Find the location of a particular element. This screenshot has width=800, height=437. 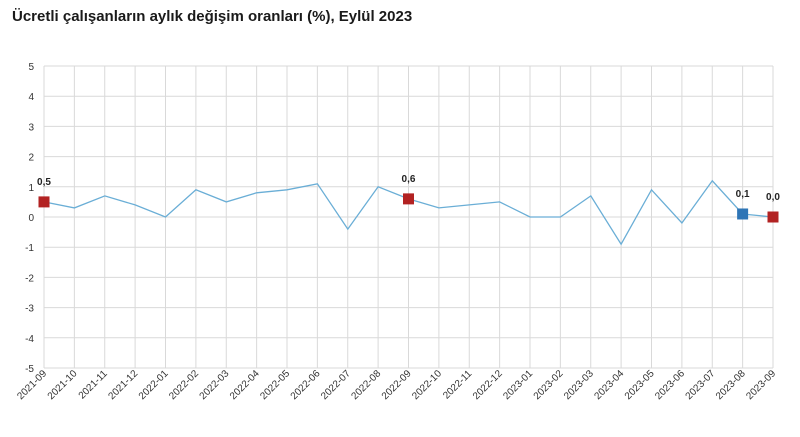

x-tick-label: 2023-06 is located at coordinates (670, 385).